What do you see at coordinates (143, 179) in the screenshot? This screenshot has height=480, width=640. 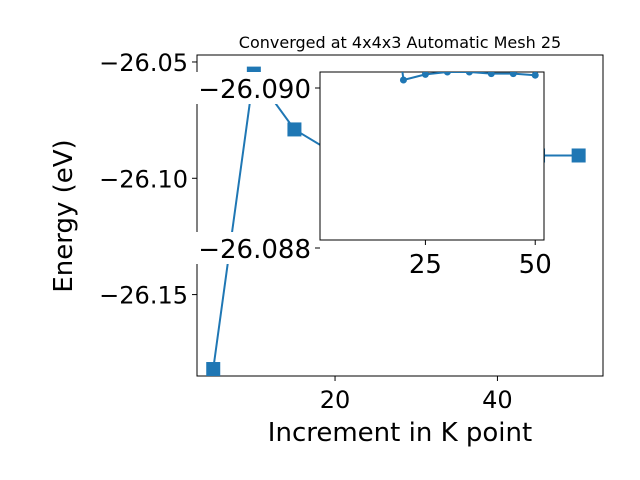 I see `main-y-tick-label: −26.10` at bounding box center [143, 179].